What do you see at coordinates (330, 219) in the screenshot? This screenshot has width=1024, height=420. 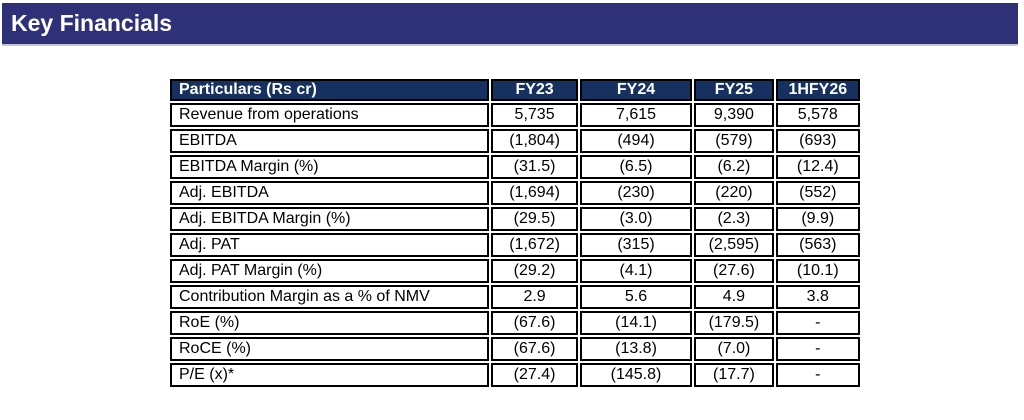 I see `row-label: Adj. EBITDA Margin (%)` at bounding box center [330, 219].